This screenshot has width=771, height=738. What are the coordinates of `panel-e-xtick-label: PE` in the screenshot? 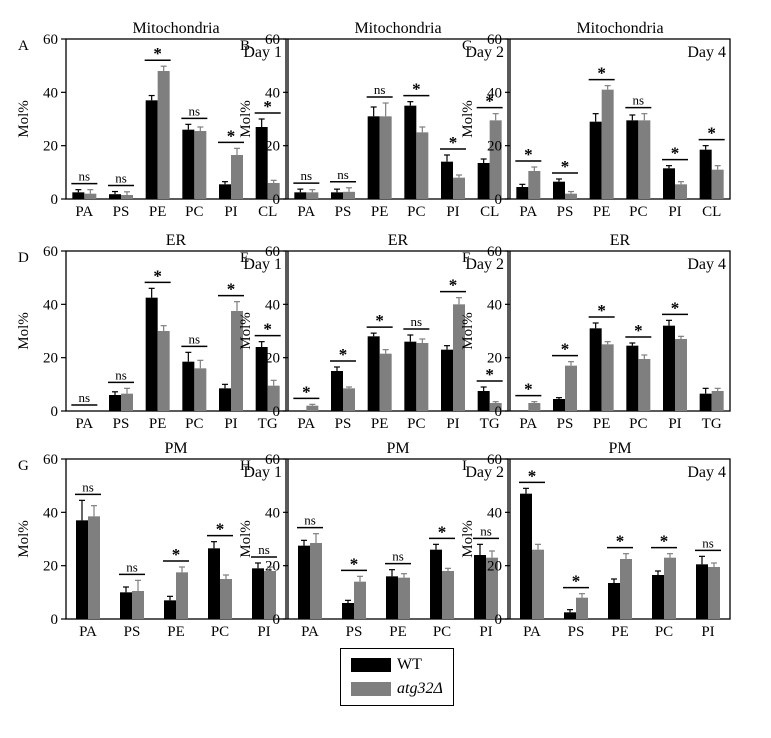 It's located at (380, 424).